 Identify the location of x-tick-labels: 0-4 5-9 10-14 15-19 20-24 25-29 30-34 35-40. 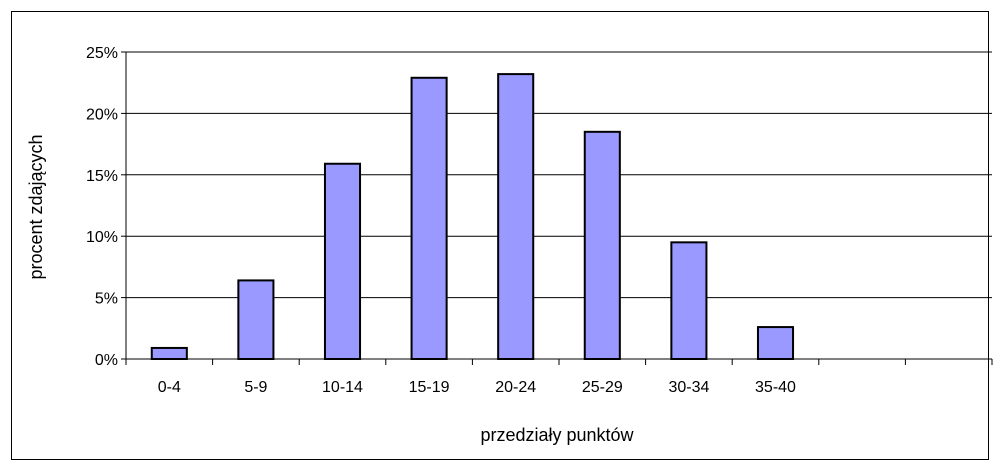
(477, 387).